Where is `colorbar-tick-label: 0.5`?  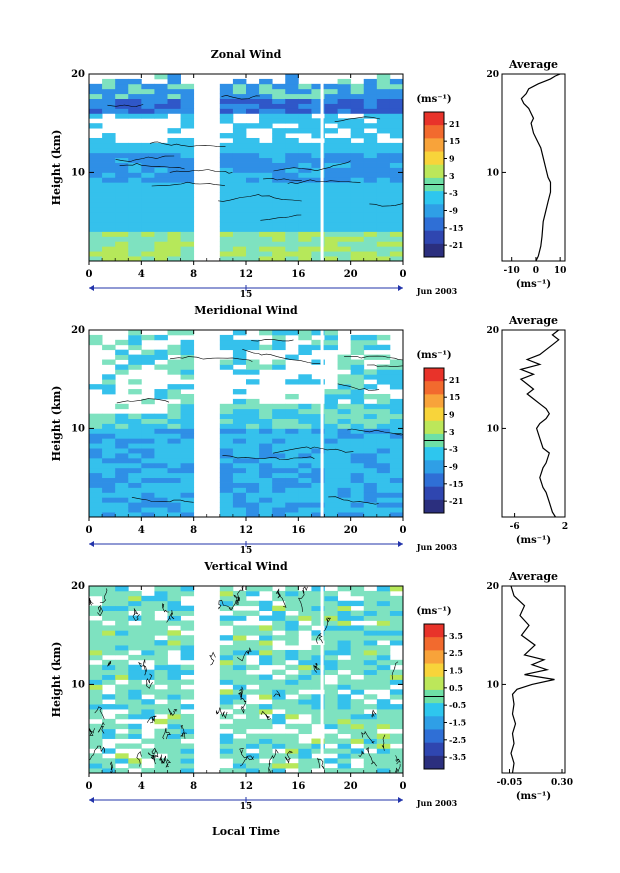
colorbar-tick-label: 0.5 is located at coordinates (456, 688).